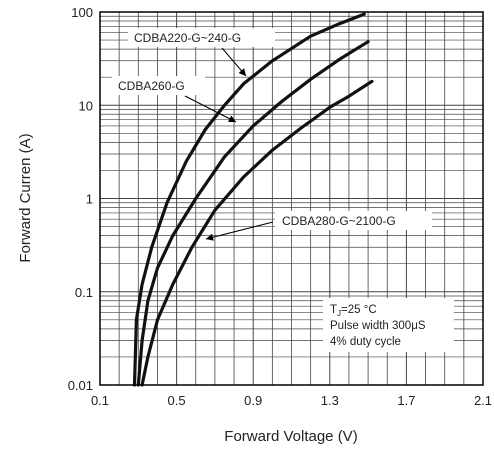  I want to click on conditions-note: TJ=25 °C Pulse width 300μS 4% duty cycle, so click(378, 326).